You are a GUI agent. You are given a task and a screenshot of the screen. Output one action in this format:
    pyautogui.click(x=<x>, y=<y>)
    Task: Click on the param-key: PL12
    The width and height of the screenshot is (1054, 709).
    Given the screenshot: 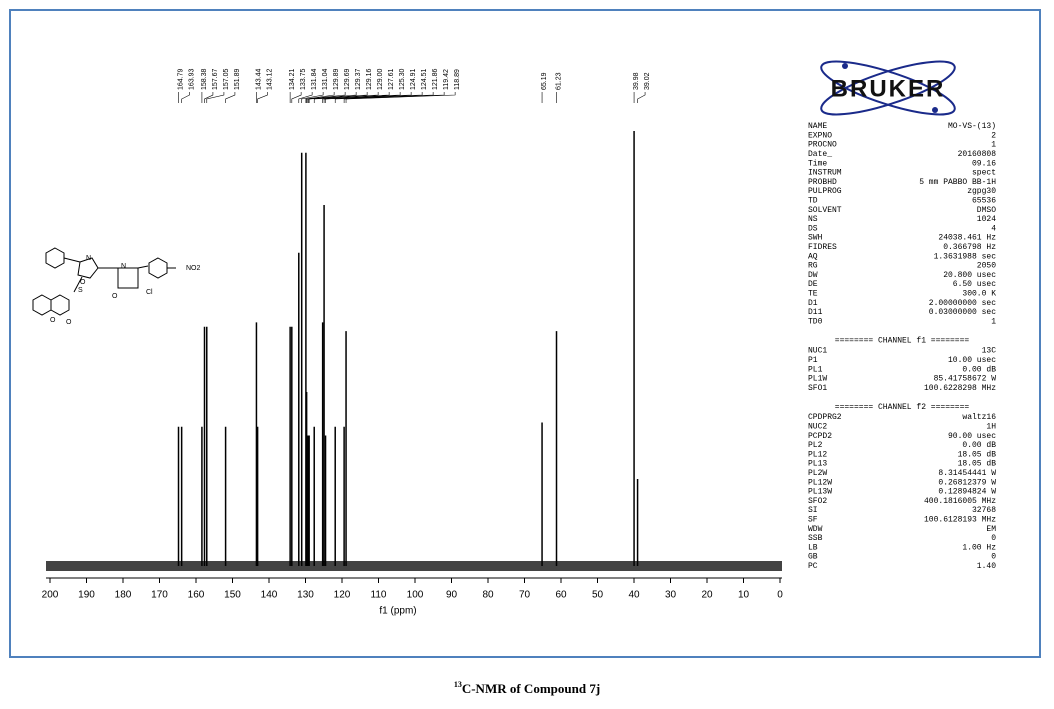 What is the action you would take?
    pyautogui.click(x=817, y=454)
    